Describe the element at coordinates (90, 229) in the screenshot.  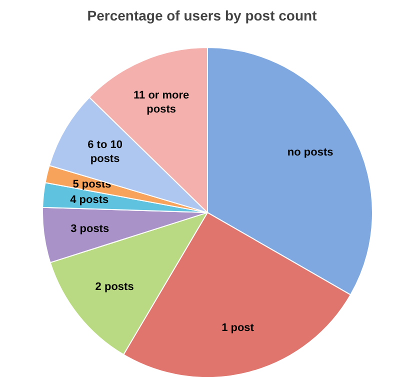
I see `slice-label: 3 posts` at that location.